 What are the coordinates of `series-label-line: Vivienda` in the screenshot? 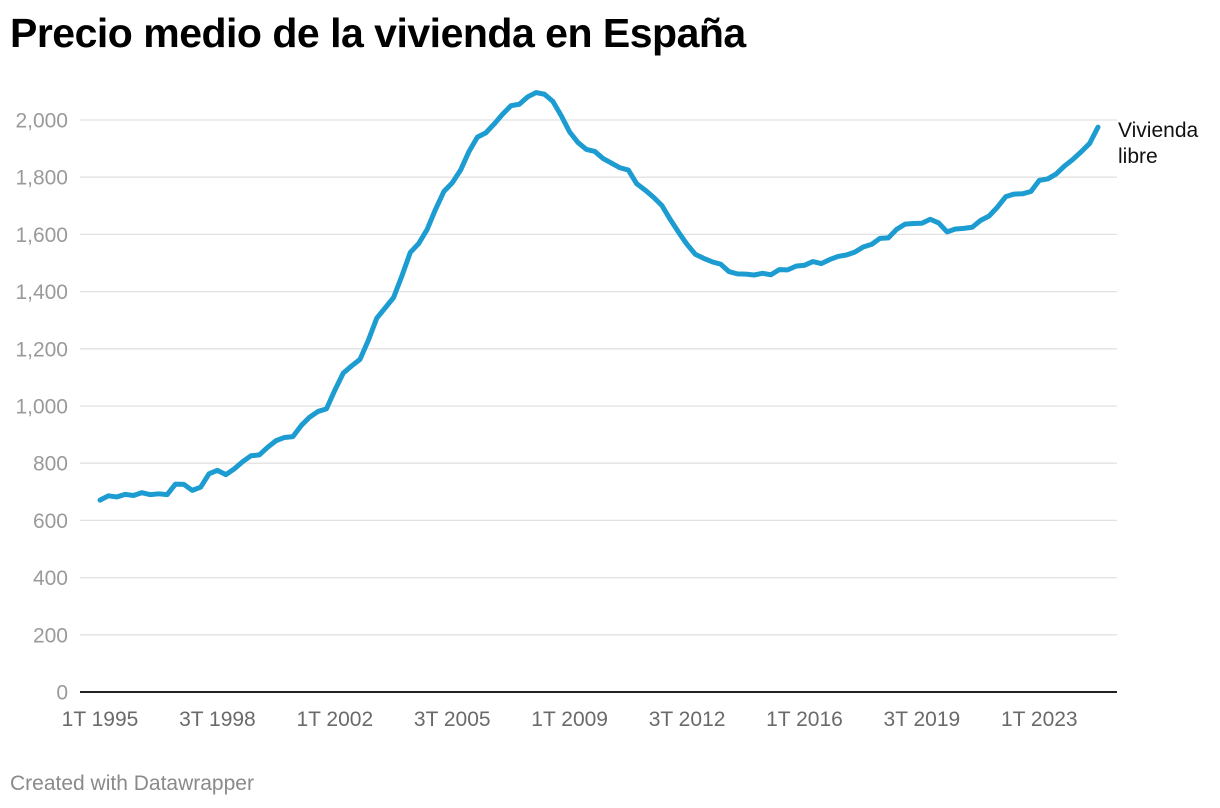 It's located at (1158, 130).